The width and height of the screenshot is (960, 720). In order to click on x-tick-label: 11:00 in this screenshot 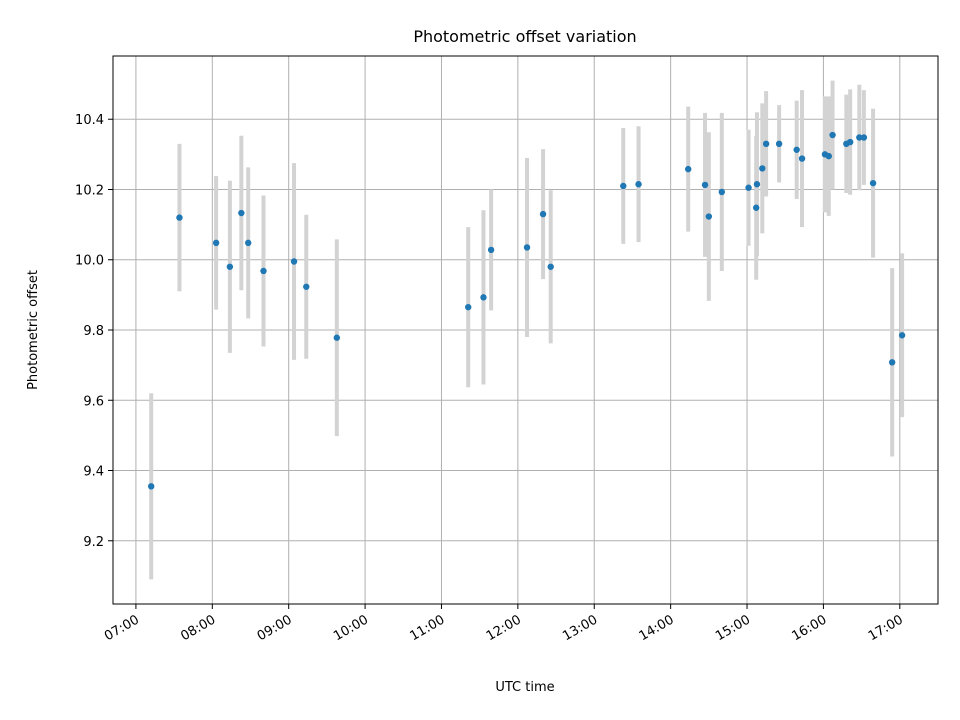, I will do `click(428, 628)`.